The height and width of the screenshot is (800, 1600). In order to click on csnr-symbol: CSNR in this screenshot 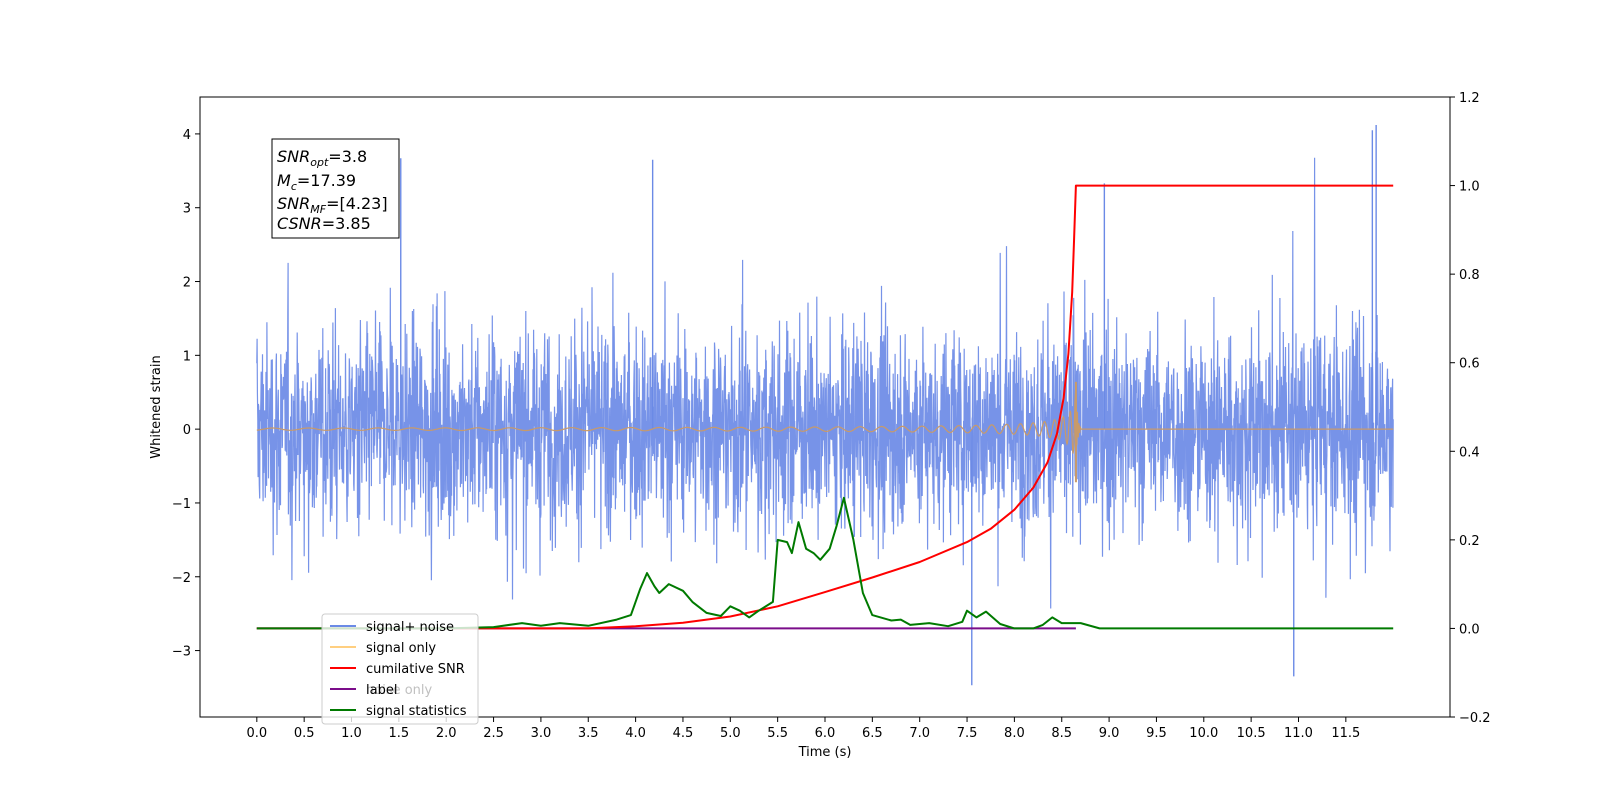, I will do `click(299, 223)`.